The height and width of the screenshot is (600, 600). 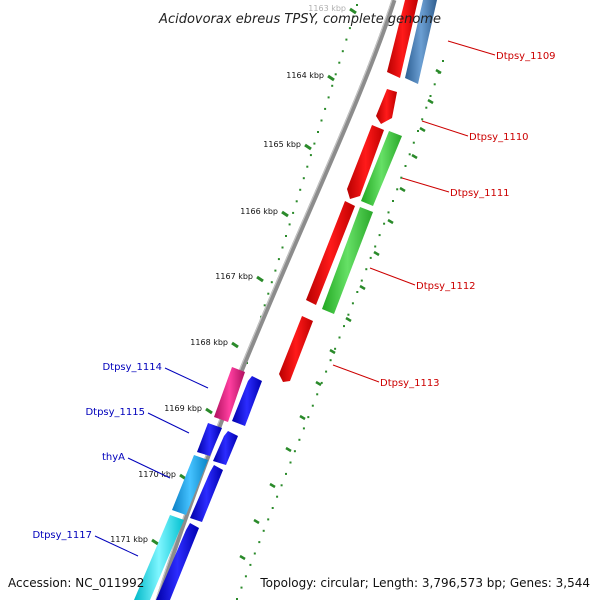 What do you see at coordinates (247, 401) in the screenshot?
I see `gene-dtpsy-1114-blue` at bounding box center [247, 401].